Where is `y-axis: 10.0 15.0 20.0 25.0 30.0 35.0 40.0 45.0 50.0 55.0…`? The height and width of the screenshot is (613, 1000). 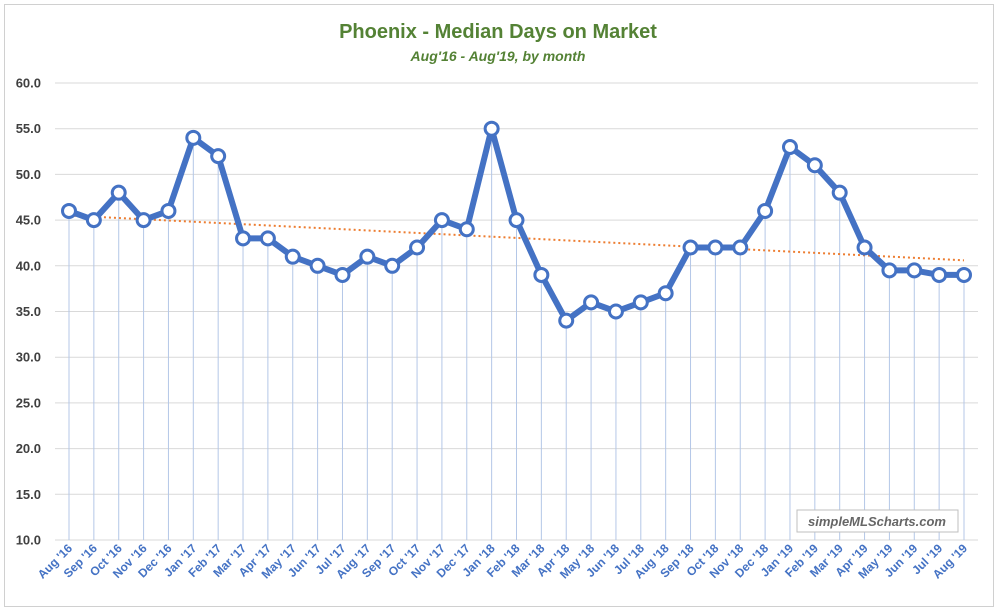 y-axis: 10.0 15.0 20.0 25.0 30.0 35.0 40.0 45.0 50.0 55.0… is located at coordinates (28, 312).